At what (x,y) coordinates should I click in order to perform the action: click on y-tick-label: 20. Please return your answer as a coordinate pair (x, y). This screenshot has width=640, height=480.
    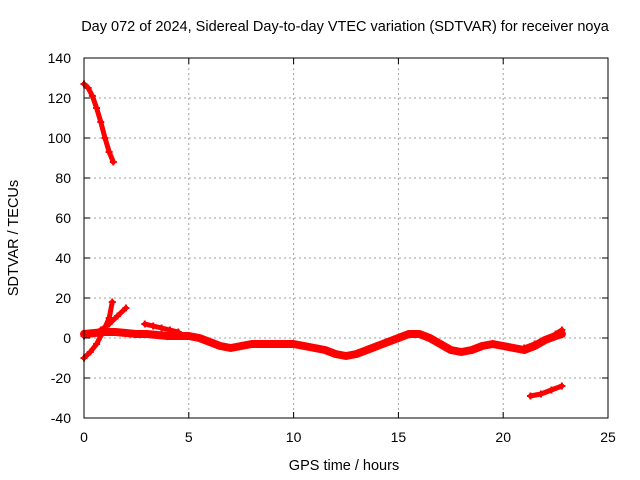
    Looking at the image, I should click on (63, 298).